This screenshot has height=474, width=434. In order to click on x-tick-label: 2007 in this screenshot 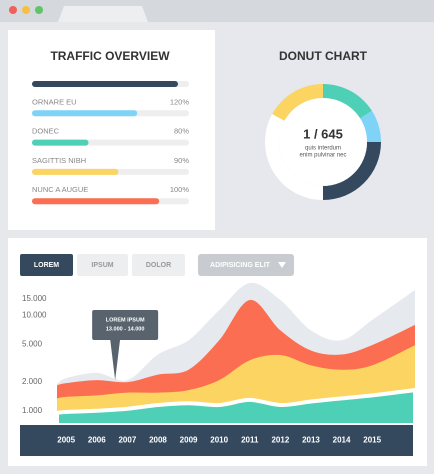, I will do `click(127, 440)`.